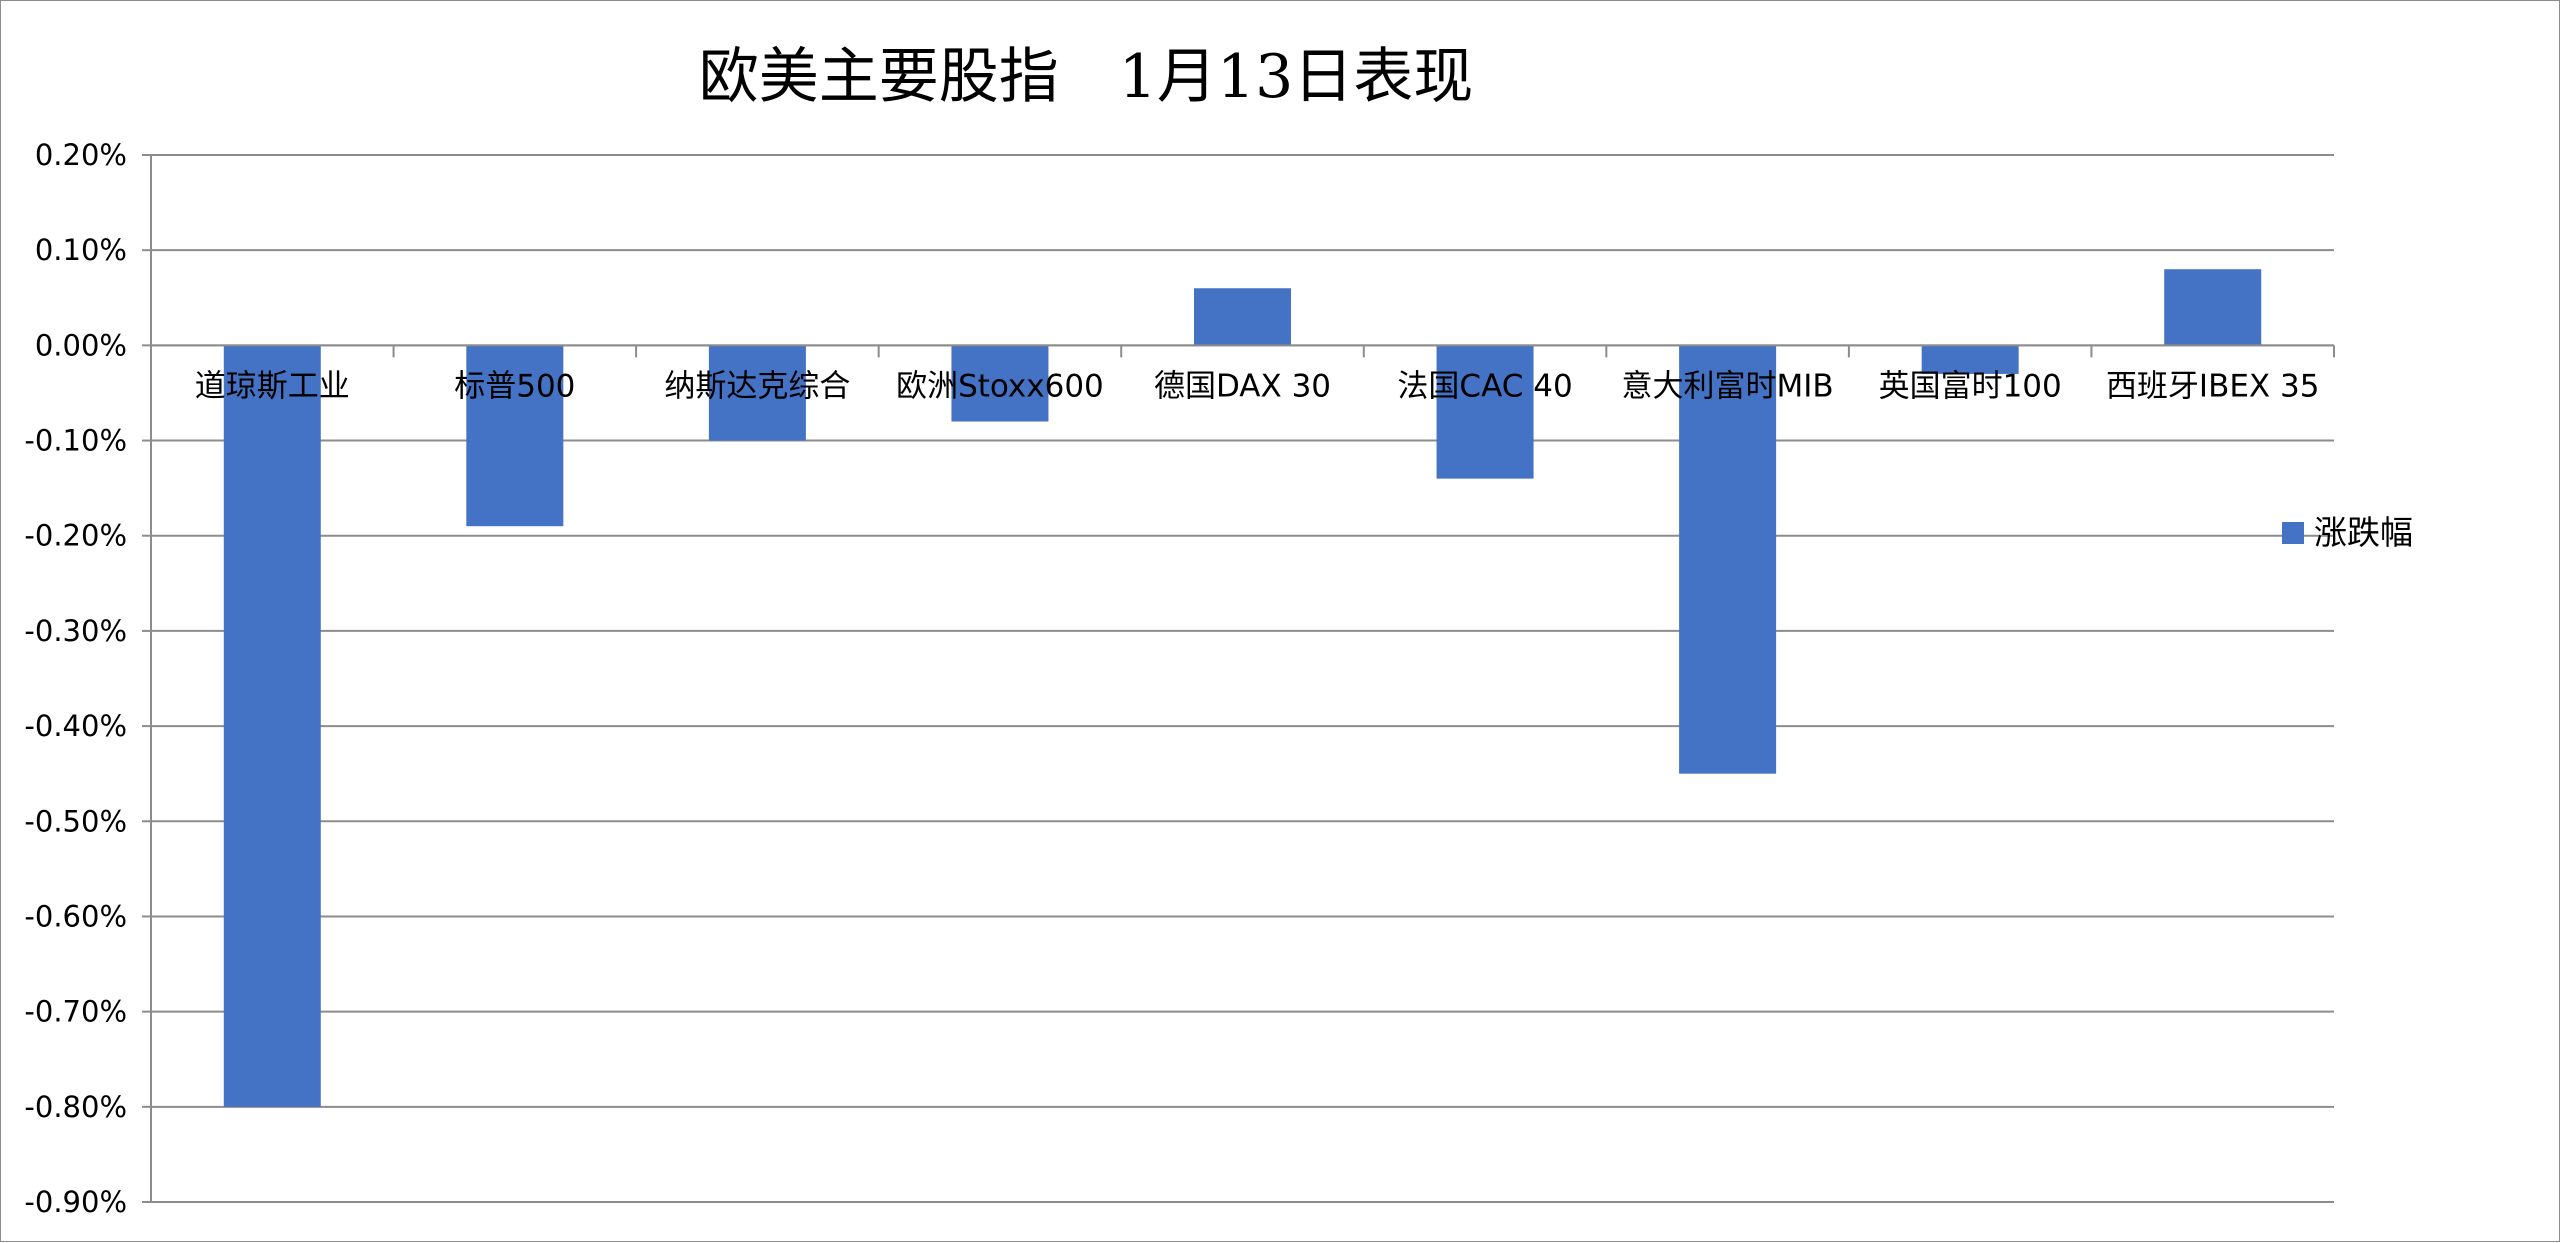 This screenshot has height=1243, width=2560. What do you see at coordinates (75, 1107) in the screenshot?
I see `y-tick-label: -0.80%` at bounding box center [75, 1107].